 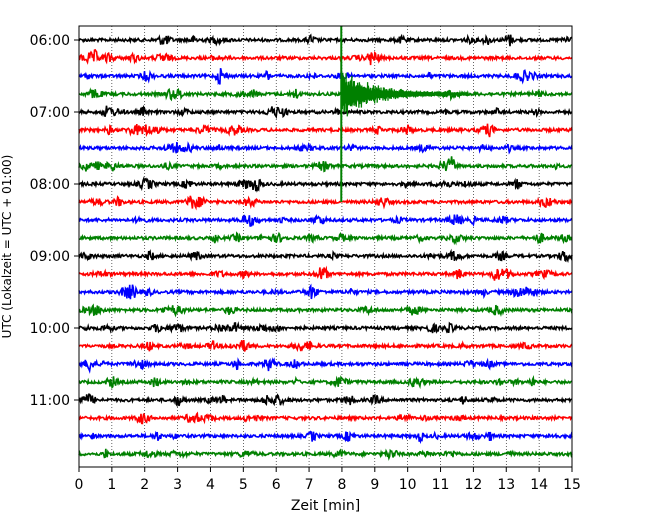 I want to click on y-tick-label: 06:00, so click(x=50, y=41).